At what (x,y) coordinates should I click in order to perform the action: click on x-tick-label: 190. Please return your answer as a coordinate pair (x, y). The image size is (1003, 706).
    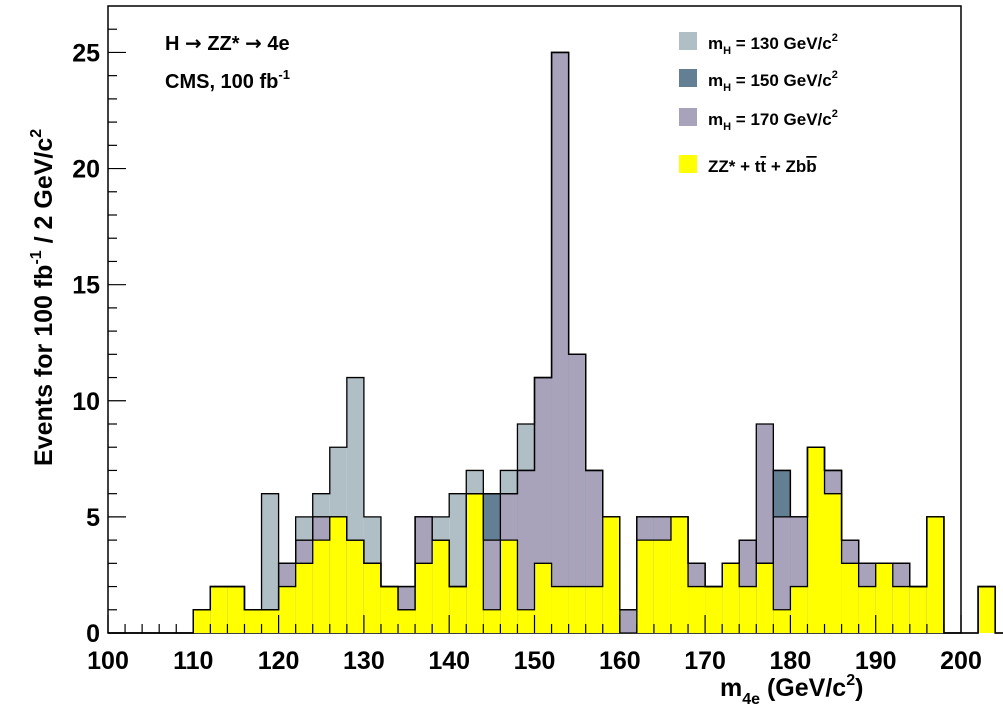
    Looking at the image, I should click on (876, 661).